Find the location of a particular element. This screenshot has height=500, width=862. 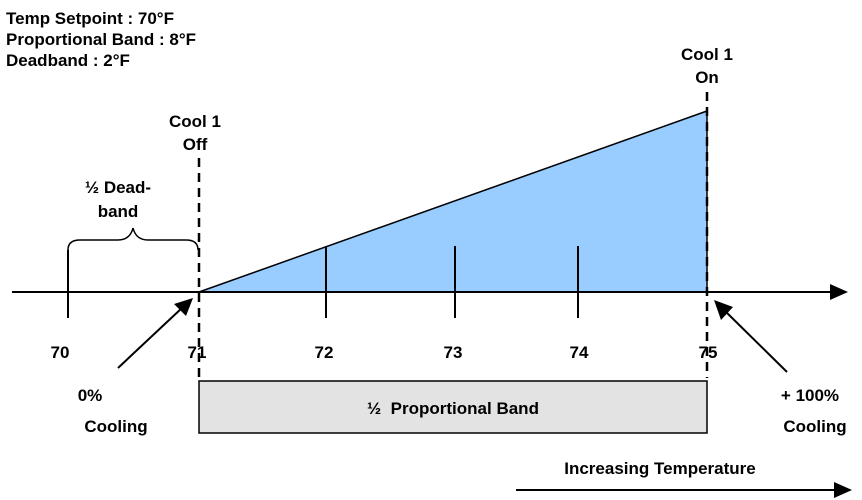

zero-cooling-arrow is located at coordinates (150, 337).